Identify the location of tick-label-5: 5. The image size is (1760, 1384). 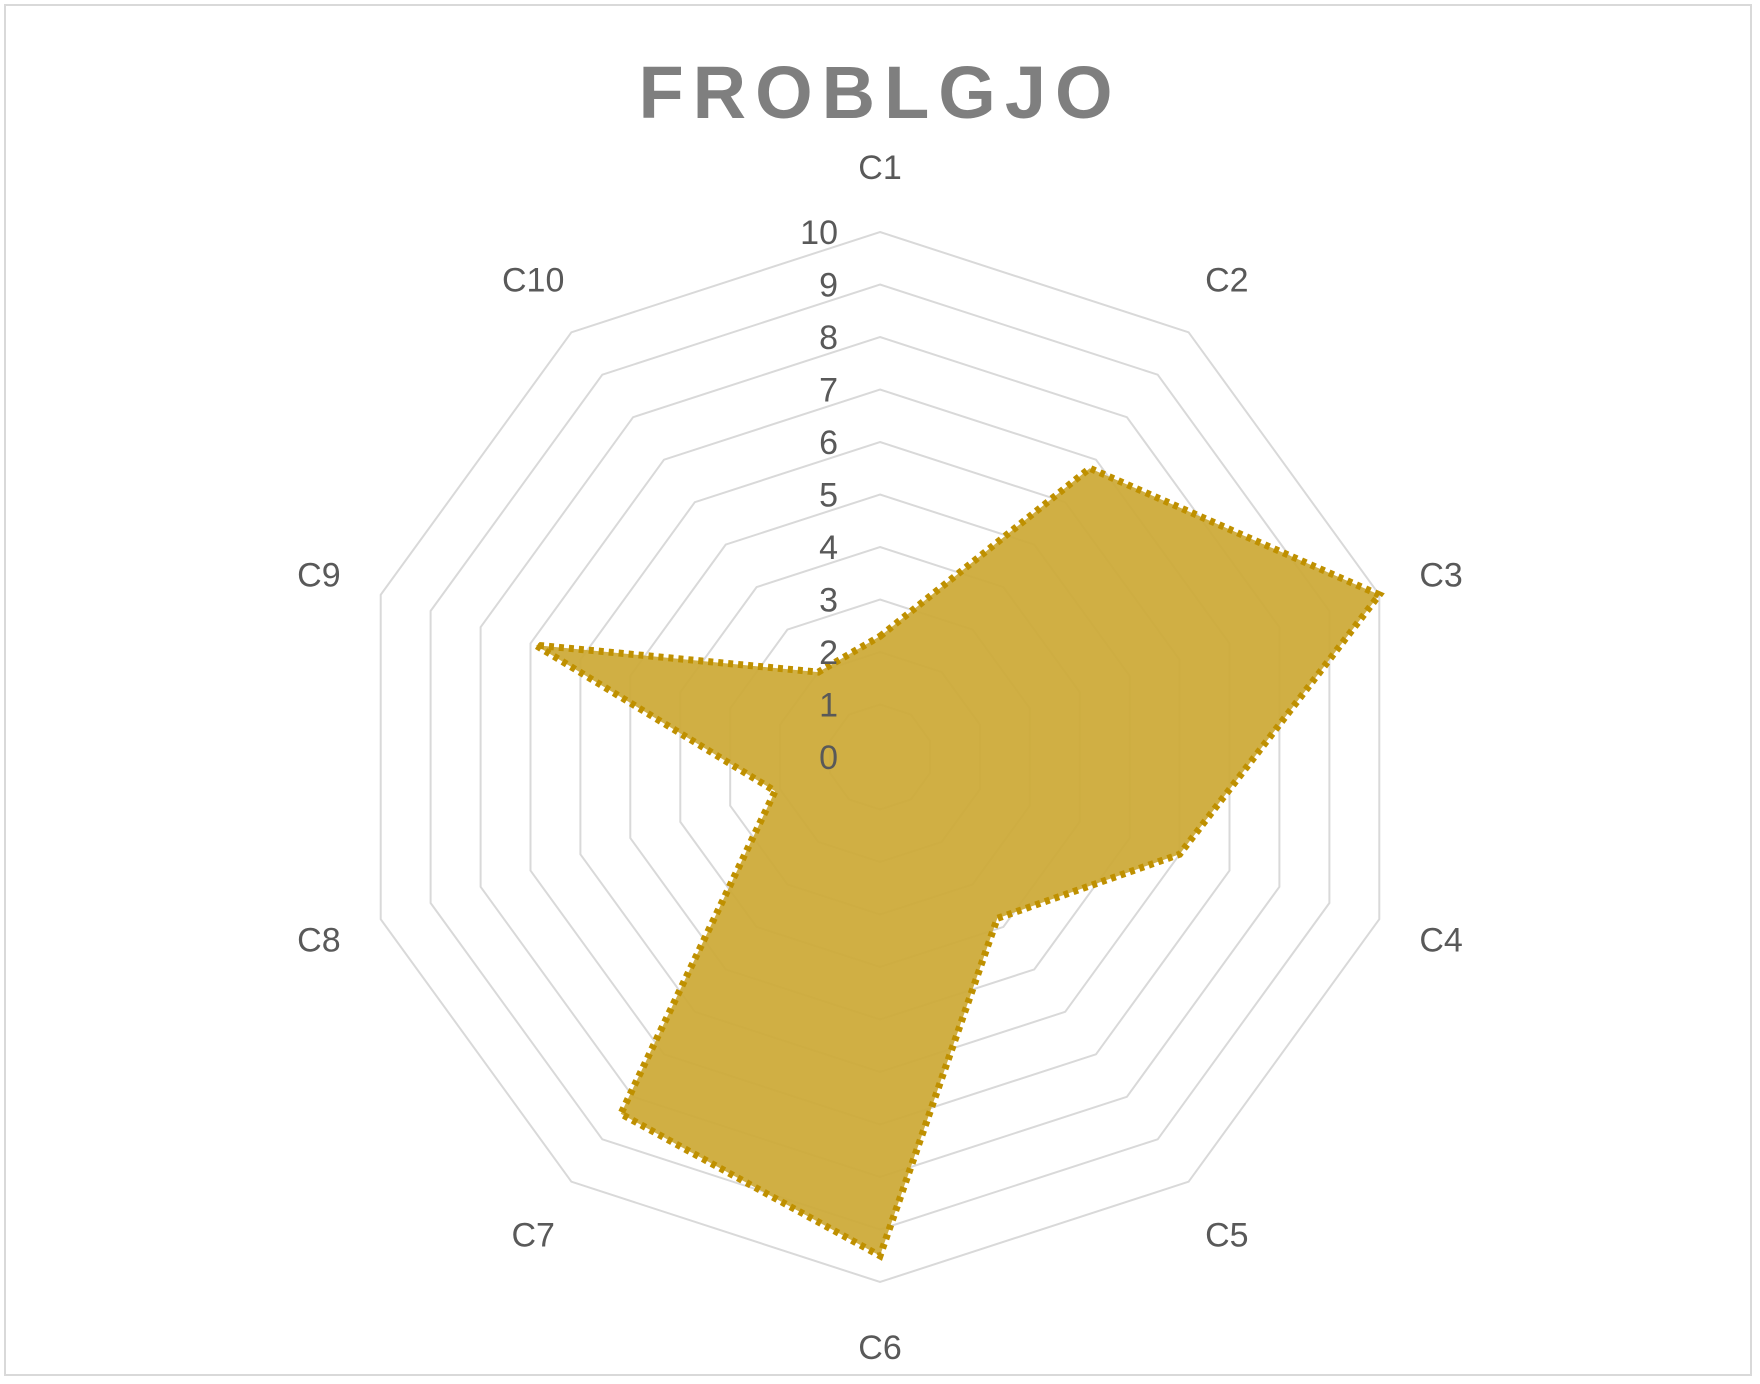
(828, 496).